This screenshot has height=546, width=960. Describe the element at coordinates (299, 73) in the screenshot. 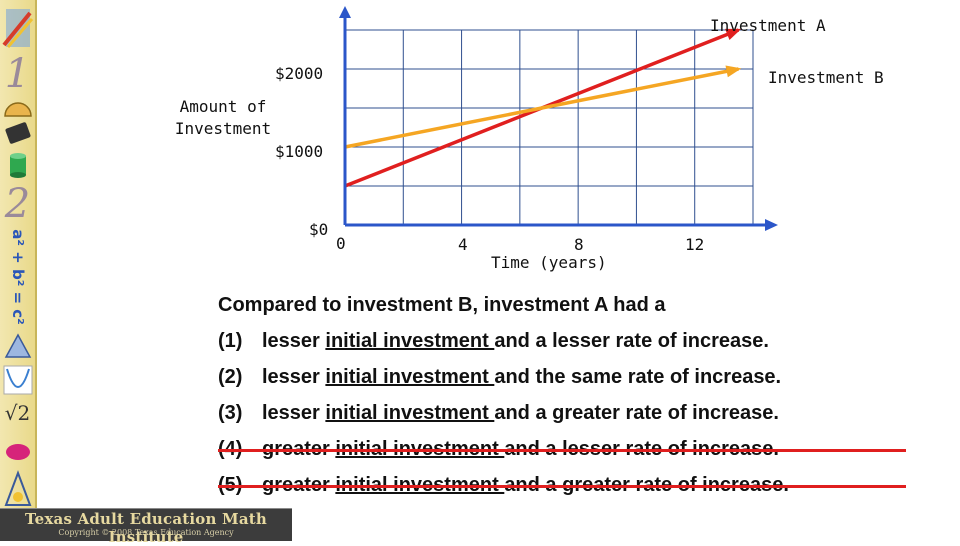

I see `y-tick-label: $2000` at that location.